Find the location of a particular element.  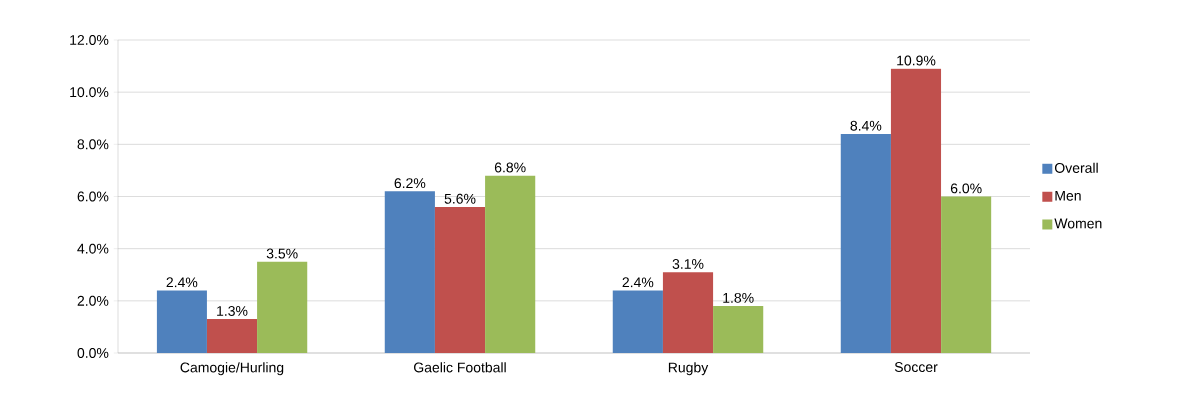

y-tick-label: 12.0% is located at coordinates (89, 40).